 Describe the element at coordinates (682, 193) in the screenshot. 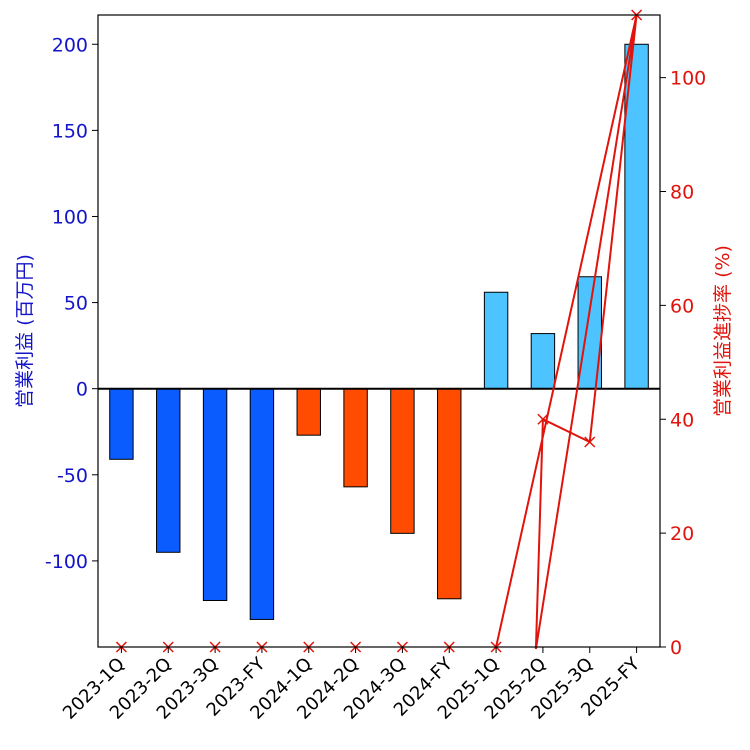

I see `right-tick-label: 80` at that location.